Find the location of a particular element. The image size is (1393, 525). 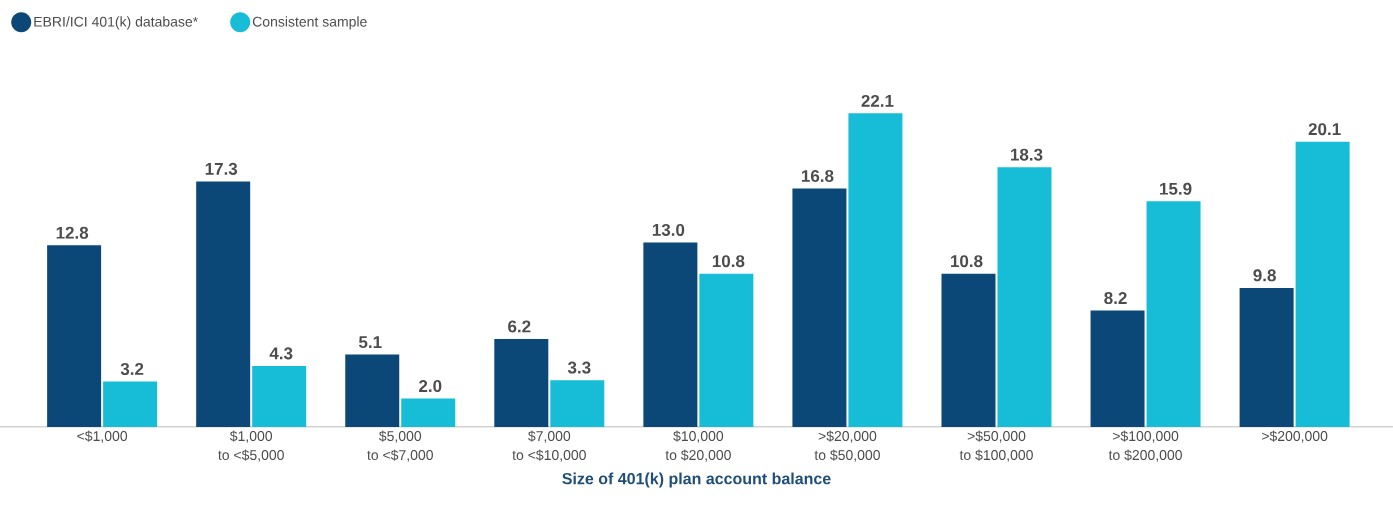

data-label: 4.3 is located at coordinates (281, 353).